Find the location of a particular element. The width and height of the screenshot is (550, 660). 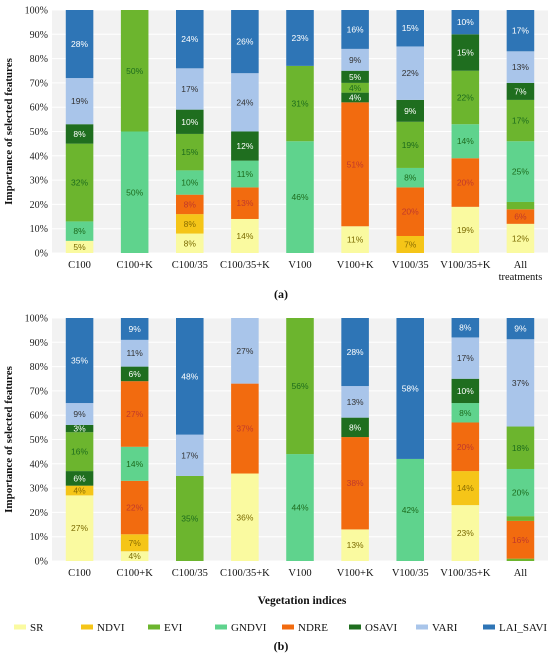

panel-a-data-label: 31% is located at coordinates (299, 104).